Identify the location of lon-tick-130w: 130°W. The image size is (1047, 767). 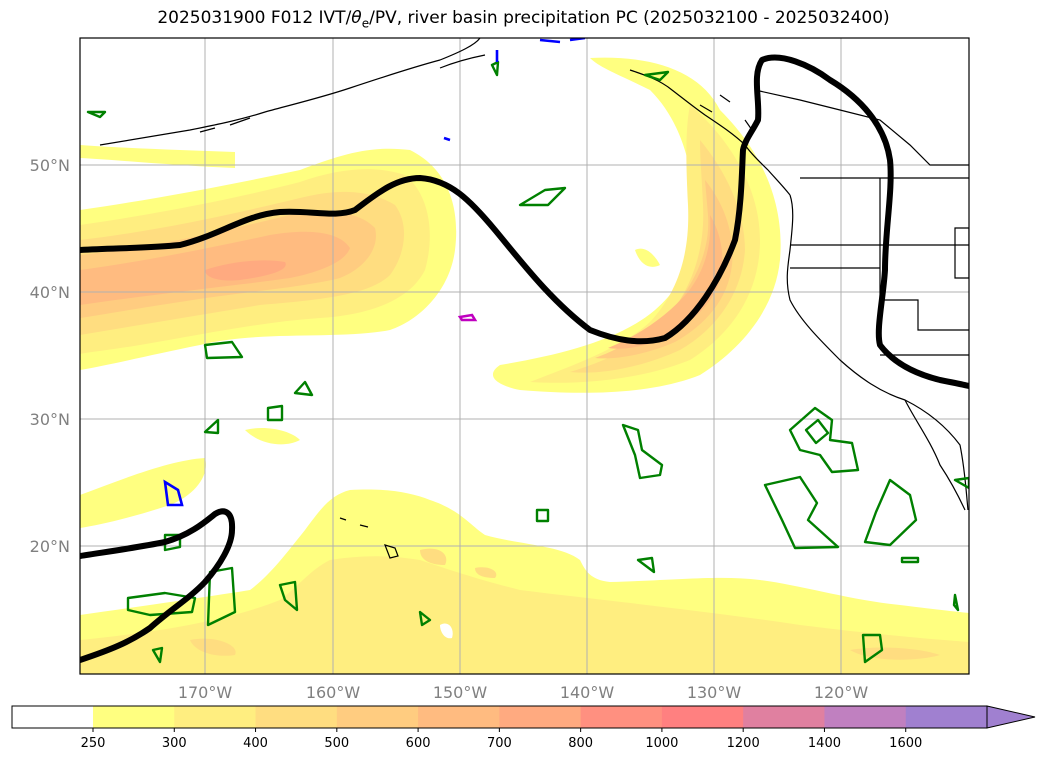
(714, 692).